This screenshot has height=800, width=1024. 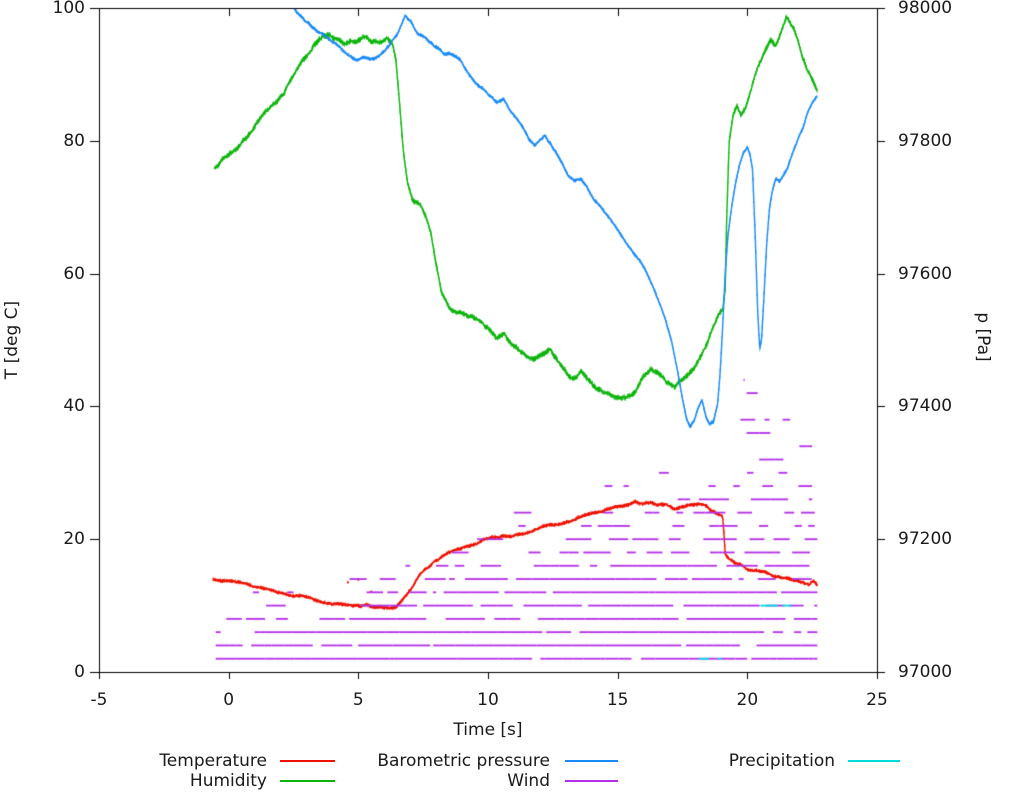 What do you see at coordinates (591, 761) in the screenshot?
I see `legend-swatch-barometric-pressure` at bounding box center [591, 761].